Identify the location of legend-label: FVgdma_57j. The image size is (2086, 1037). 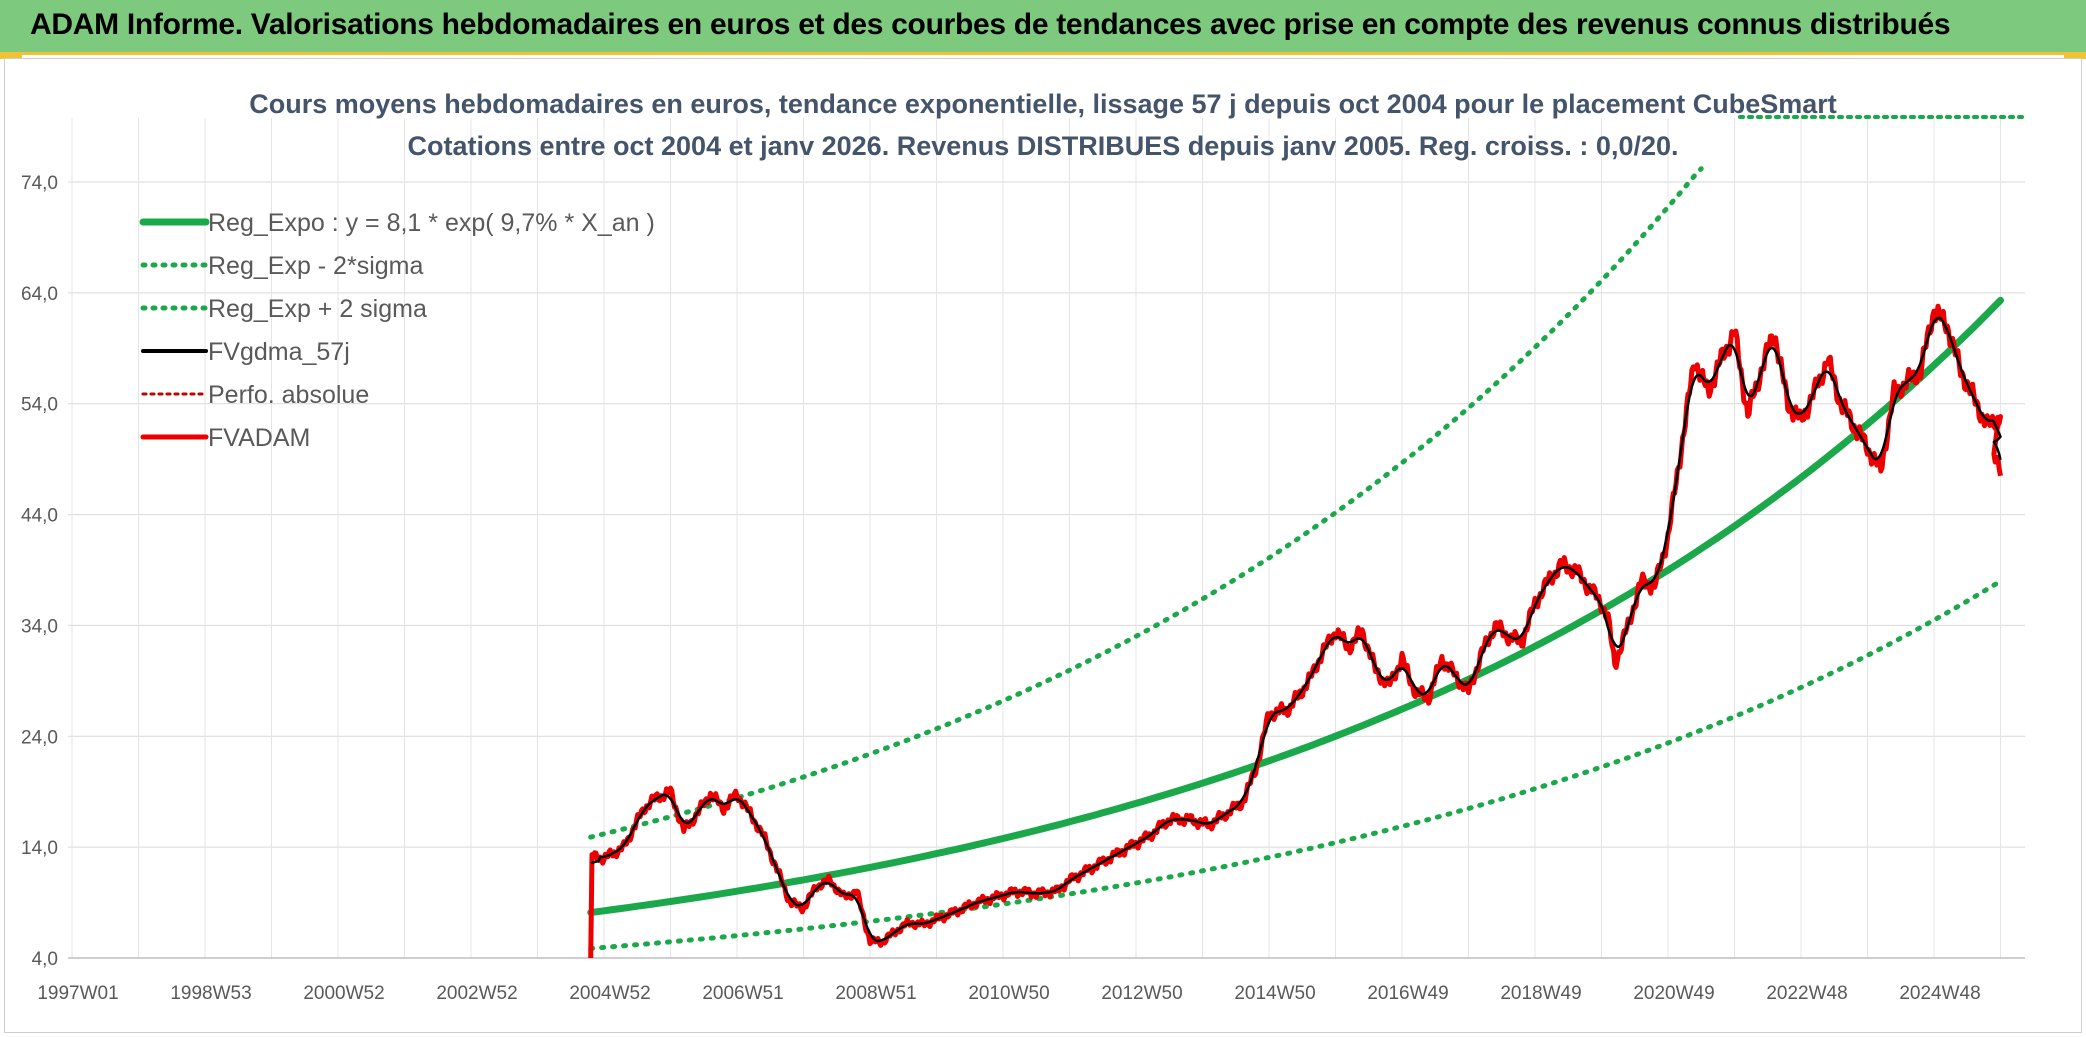
(279, 352).